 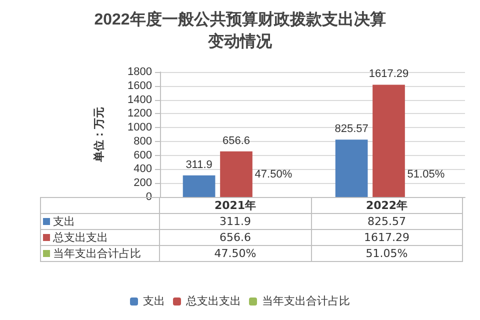 I want to click on y-tick-label: 1000, so click(x=140, y=128).